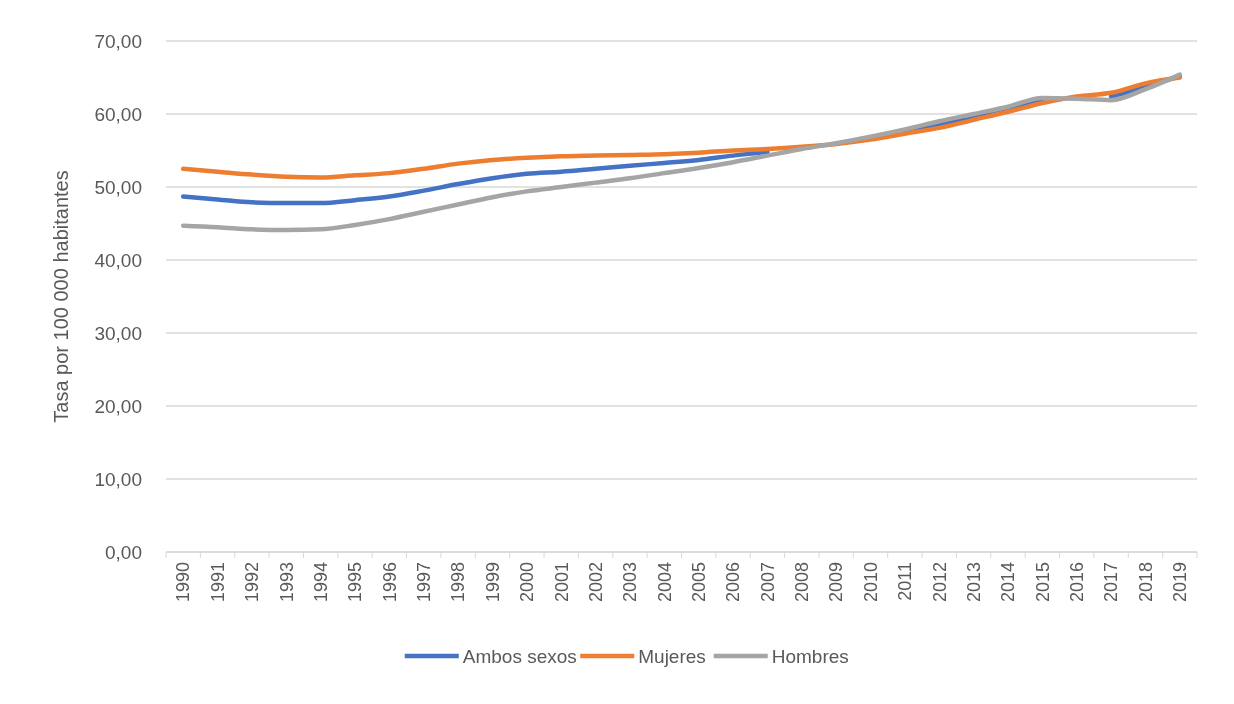 This screenshot has width=1234, height=704. What do you see at coordinates (733, 582) in the screenshot?
I see `x-tick-label: 2006` at bounding box center [733, 582].